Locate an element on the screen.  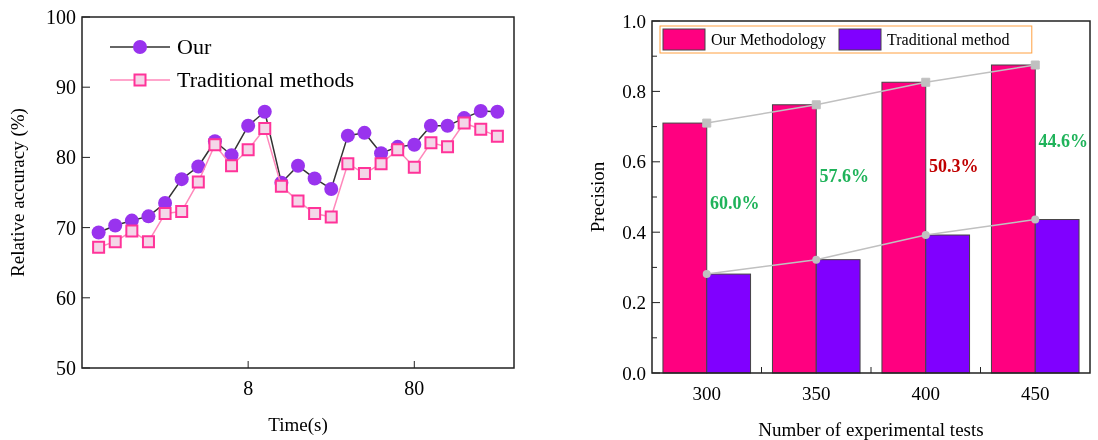
annotation: 57.6% is located at coordinates (844, 176).